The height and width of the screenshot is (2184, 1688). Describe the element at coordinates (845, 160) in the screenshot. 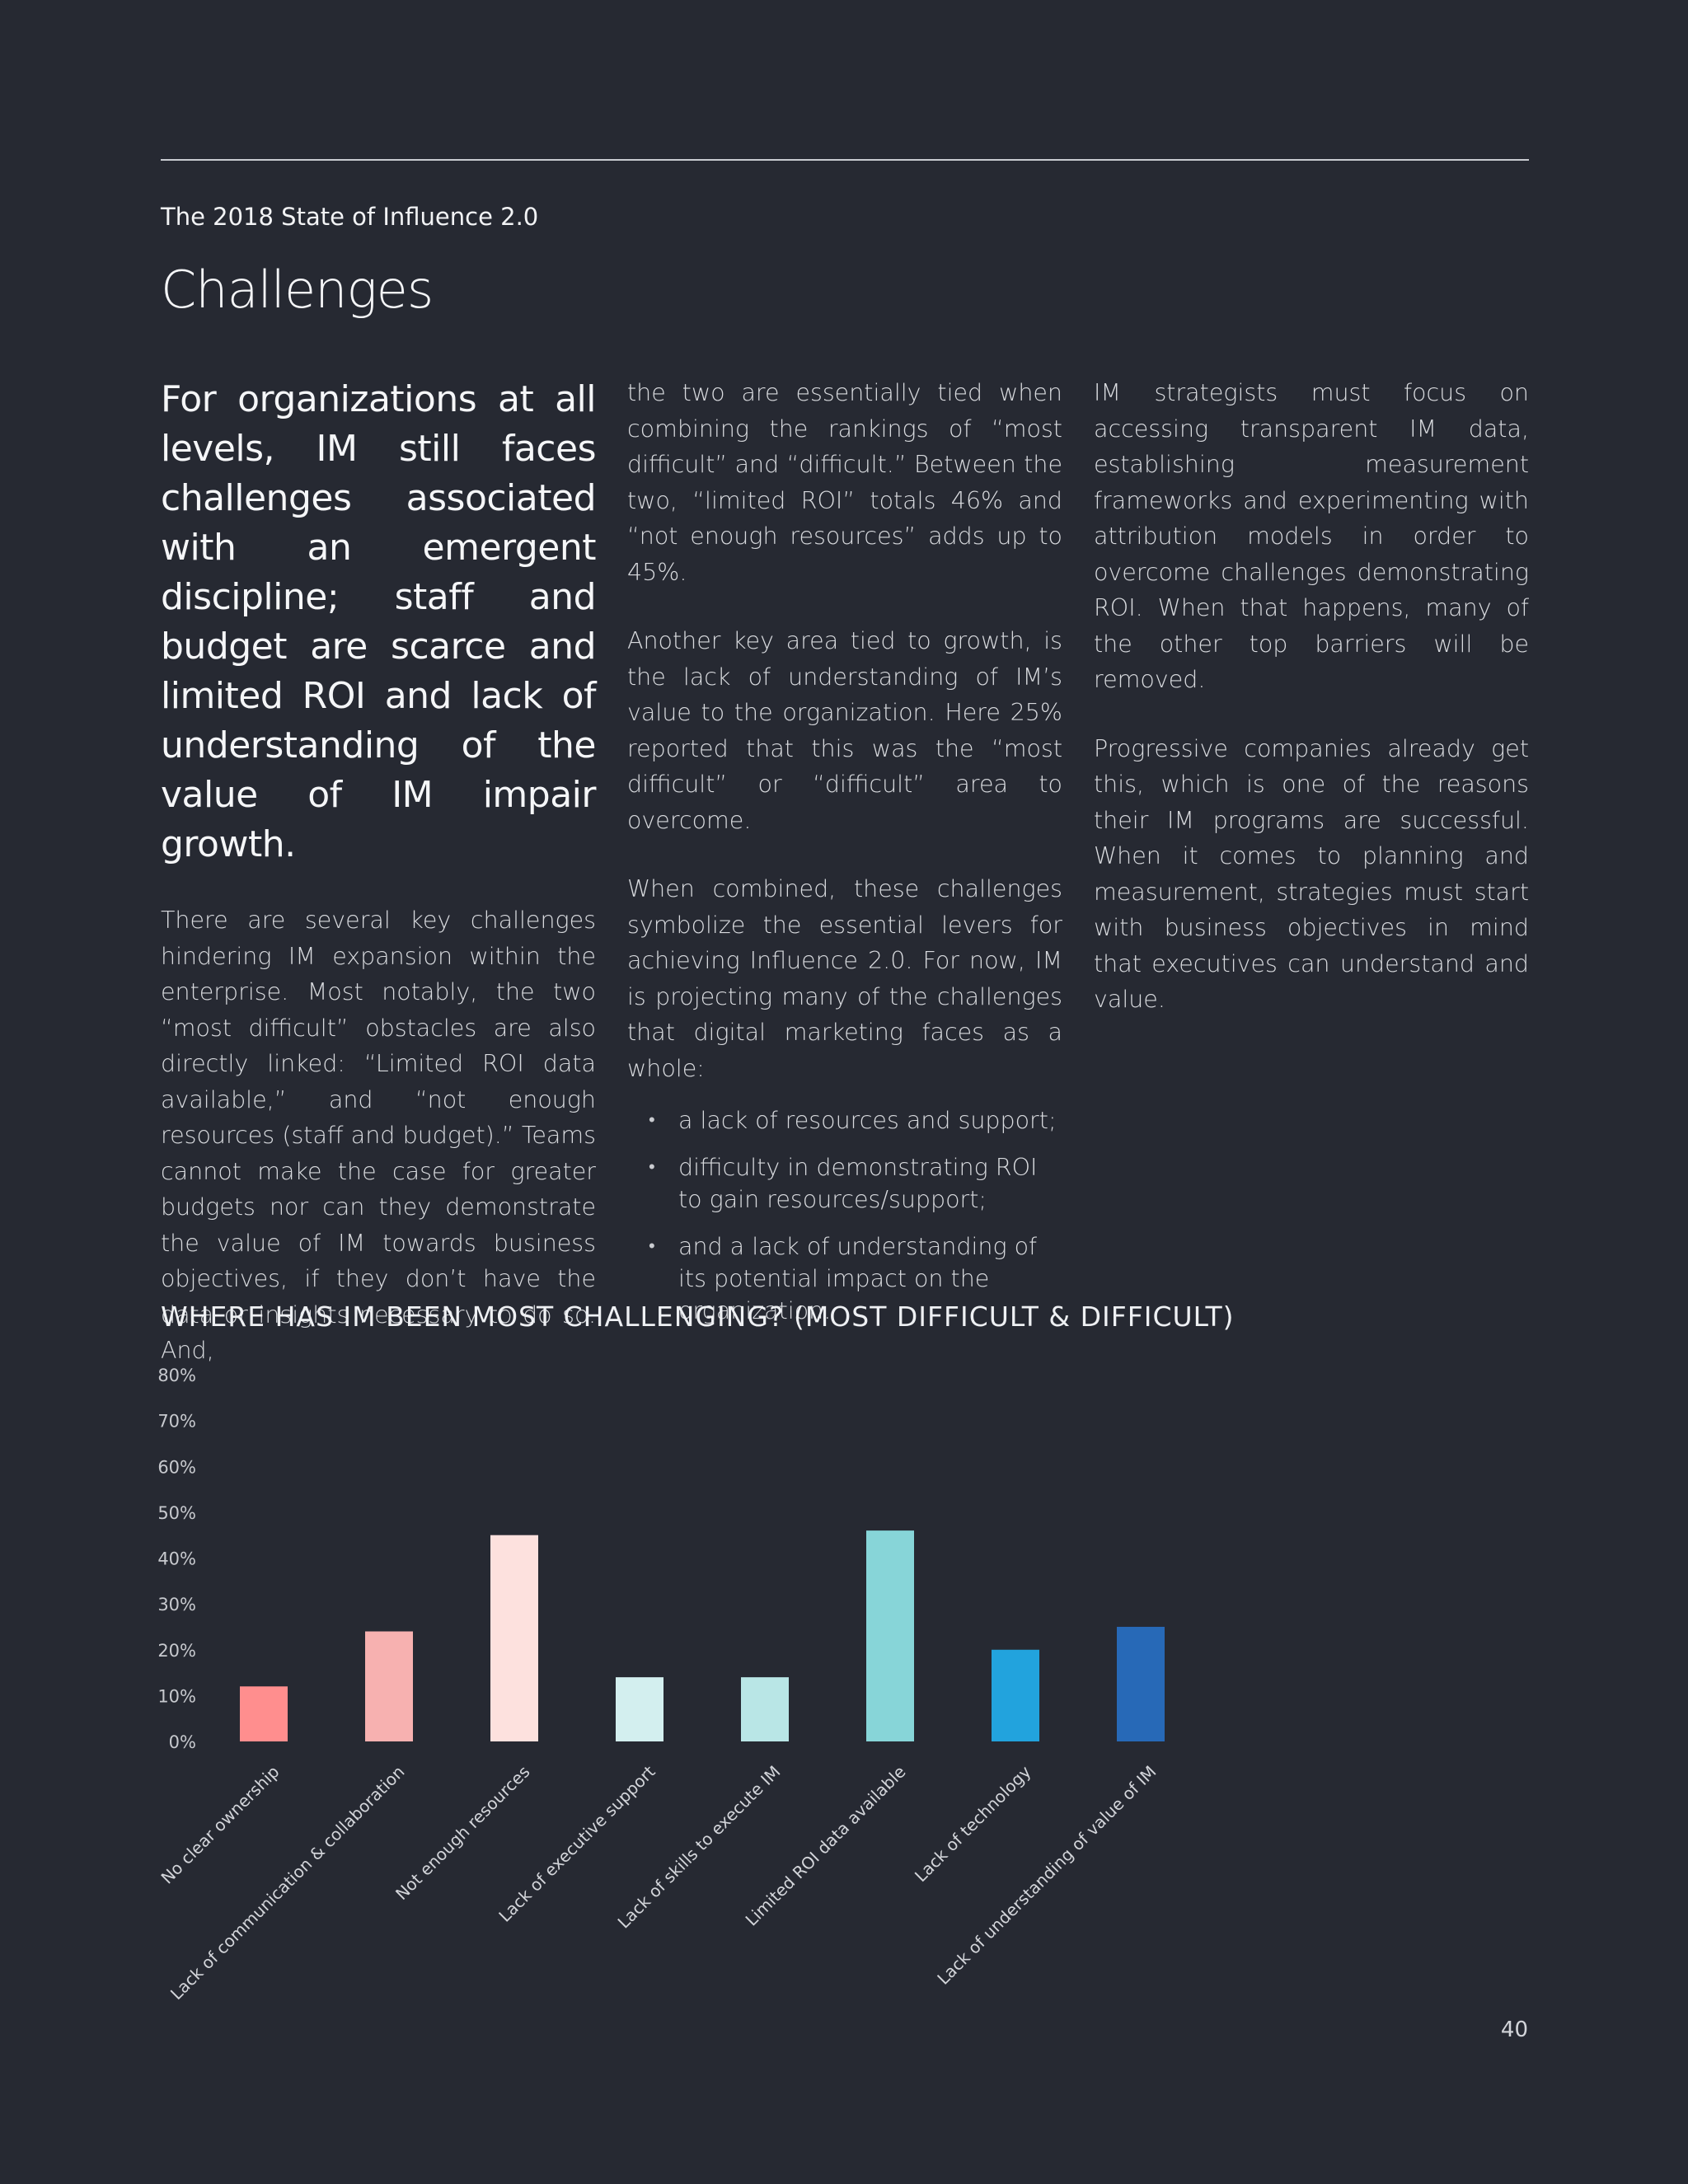

I see `header-rule` at that location.